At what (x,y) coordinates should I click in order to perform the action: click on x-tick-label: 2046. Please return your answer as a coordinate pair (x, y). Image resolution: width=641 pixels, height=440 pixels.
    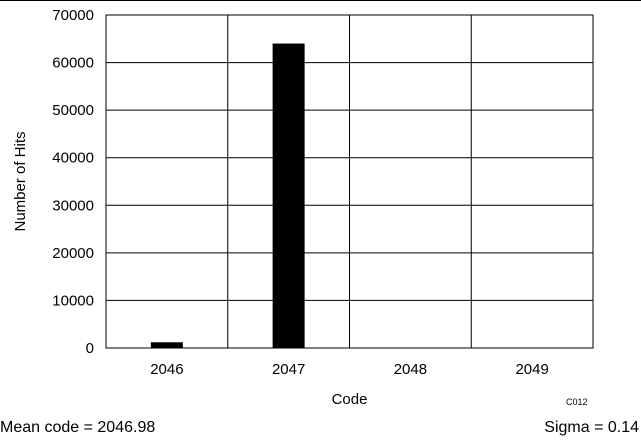
    Looking at the image, I should click on (166, 369).